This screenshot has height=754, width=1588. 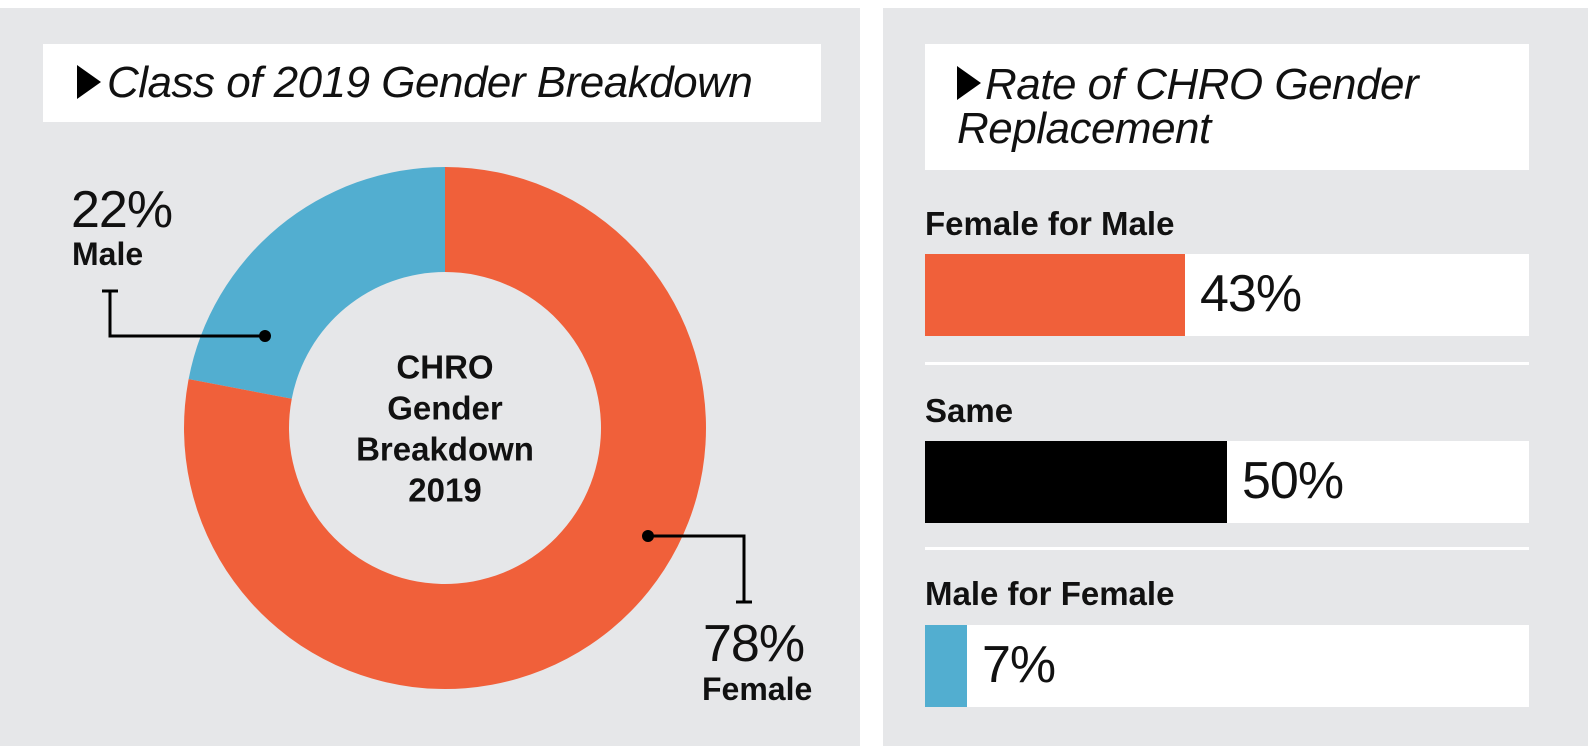 I want to click on donut-center-label: CHRO Gender Breakdown 2019, so click(x=445, y=429).